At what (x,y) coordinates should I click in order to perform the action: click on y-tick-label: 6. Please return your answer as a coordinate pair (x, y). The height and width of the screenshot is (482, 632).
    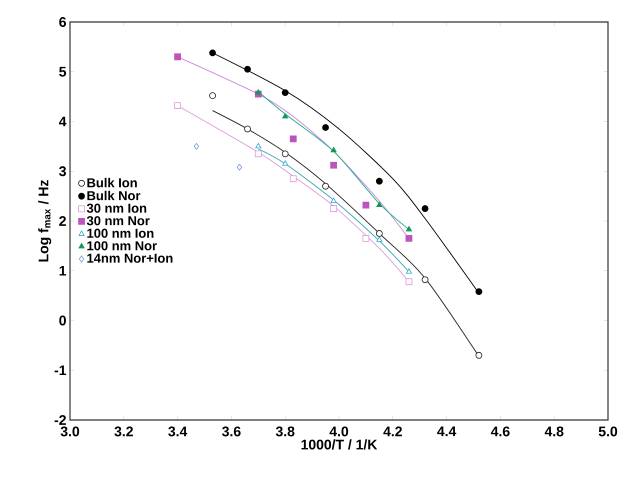
    Looking at the image, I should click on (62, 22).